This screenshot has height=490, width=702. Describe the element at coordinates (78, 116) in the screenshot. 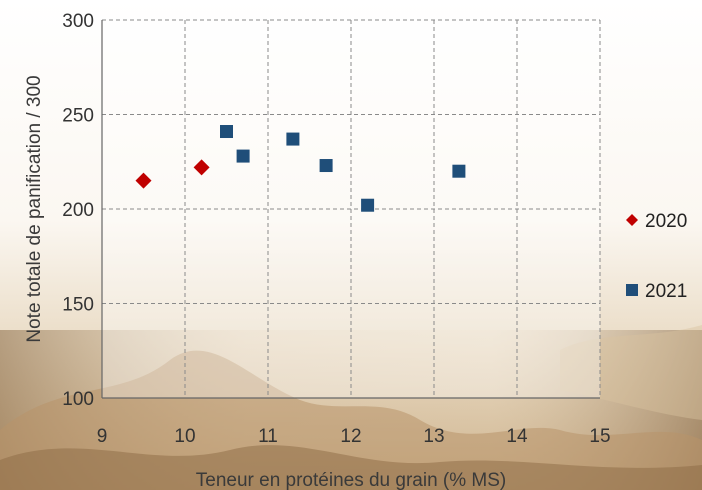

I see `y-tick-label: 250` at that location.